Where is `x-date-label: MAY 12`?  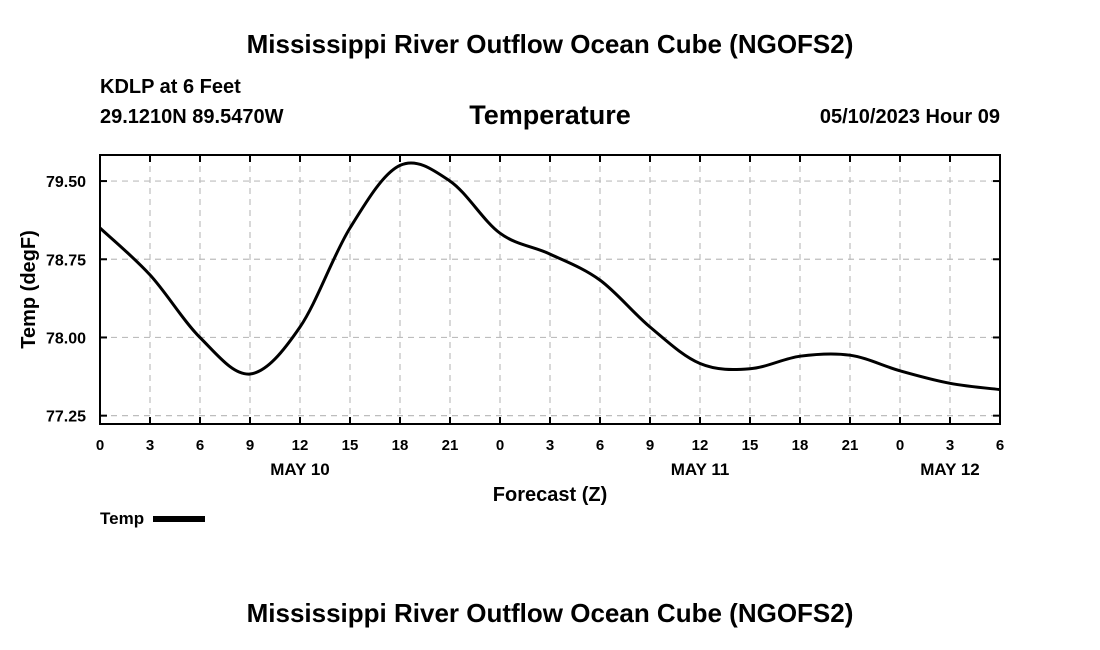 x-date-label: MAY 12 is located at coordinates (950, 469).